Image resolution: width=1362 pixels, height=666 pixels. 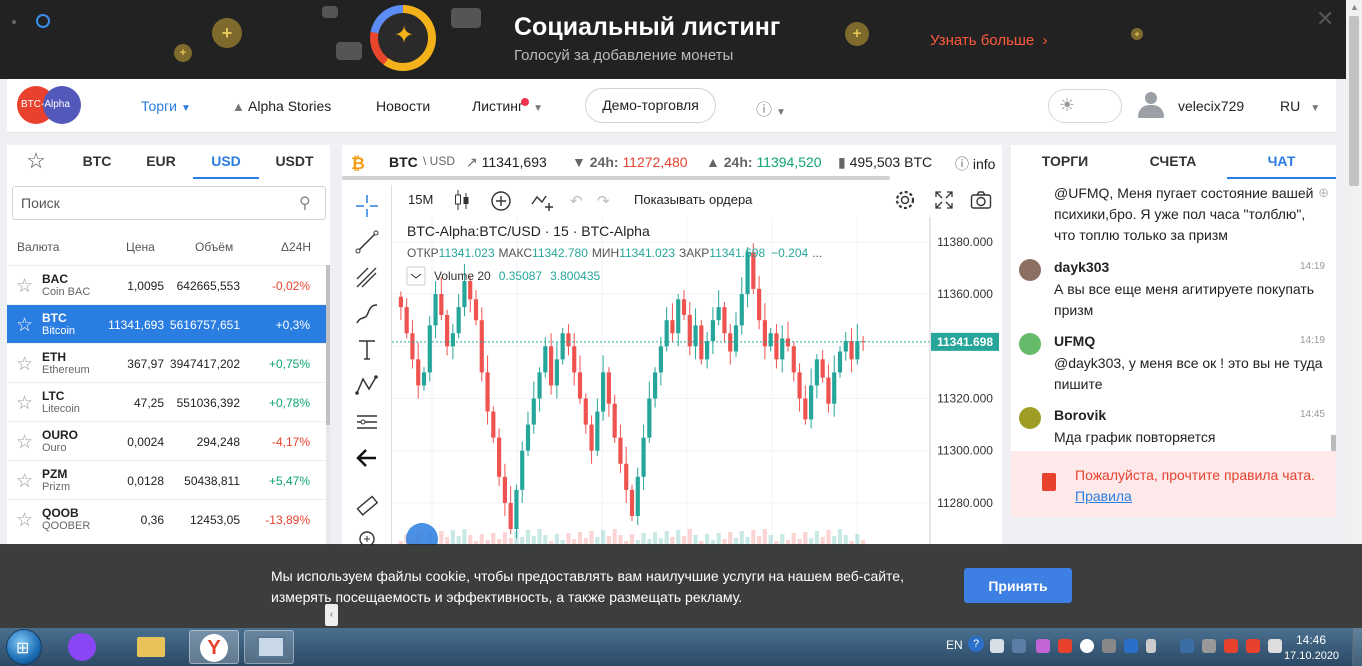 What do you see at coordinates (166, 518) in the screenshot?
I see `currency-row: ☆ QOOB QOOBER 0,36 12453,05 -13,89%` at bounding box center [166, 518].